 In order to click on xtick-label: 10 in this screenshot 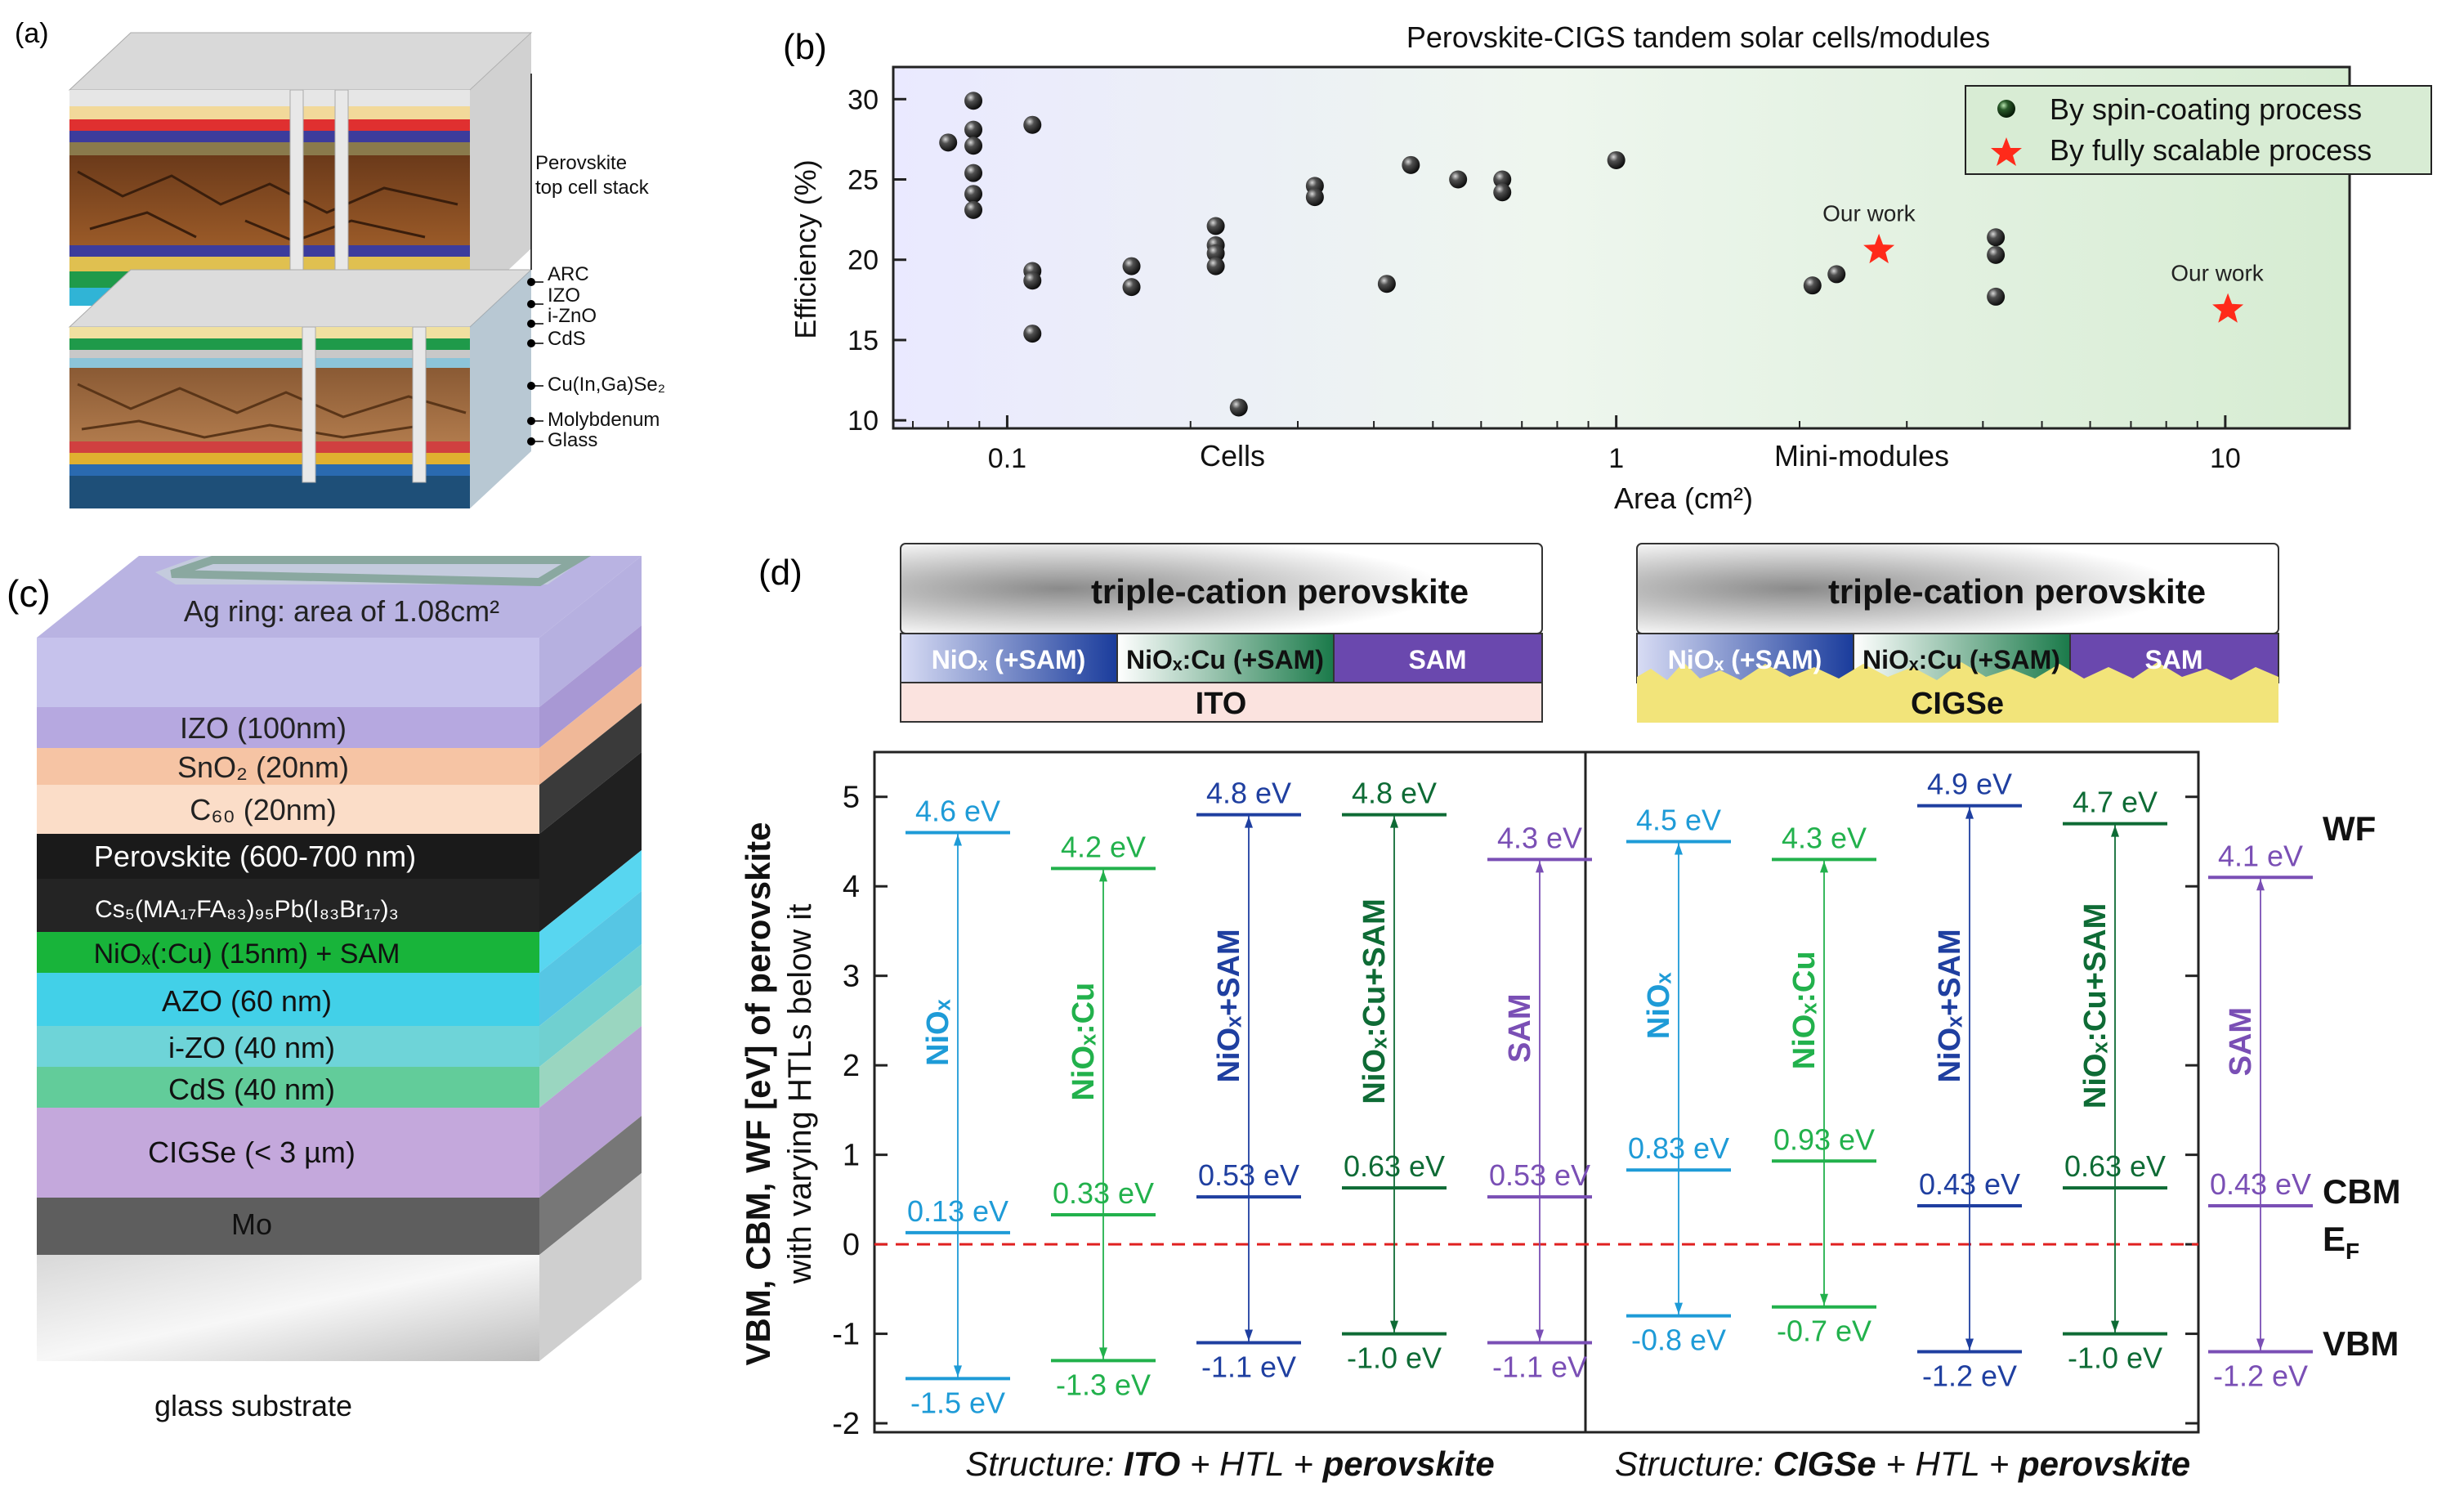, I will do `click(2225, 459)`.